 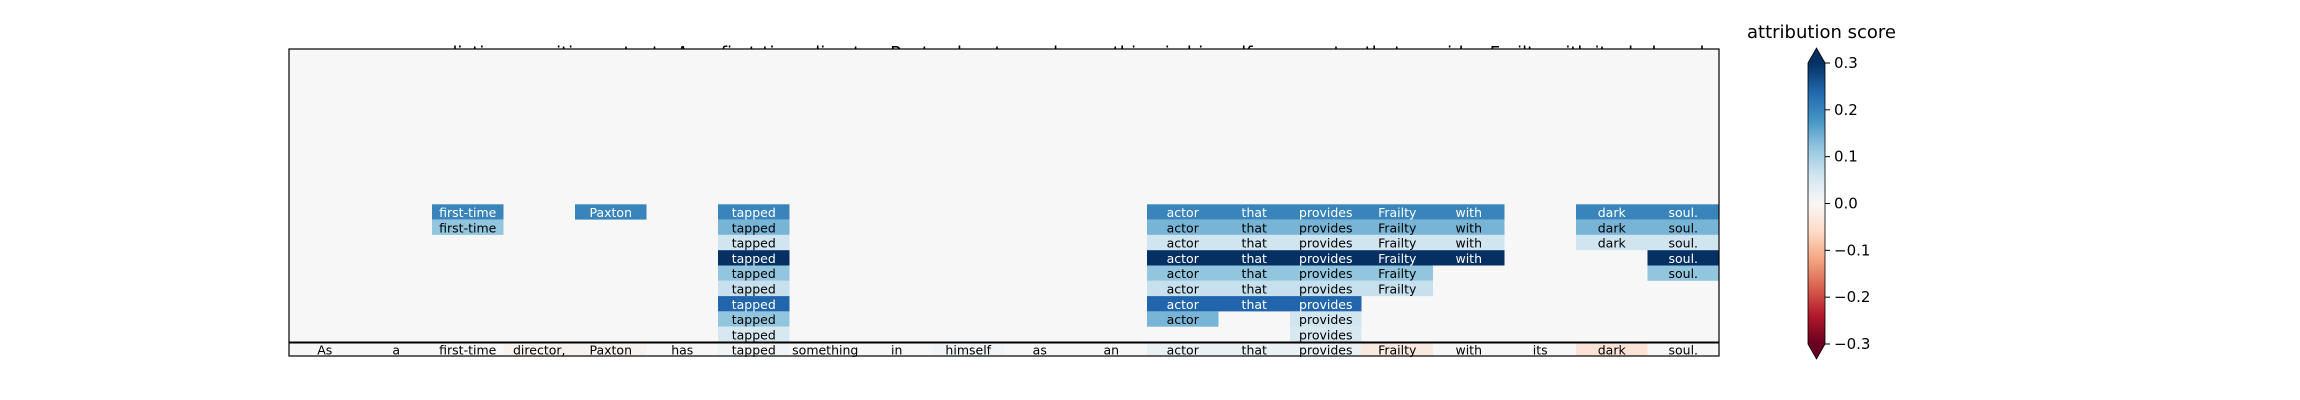 I want to click on token-label: with, so click(x=1468, y=349).